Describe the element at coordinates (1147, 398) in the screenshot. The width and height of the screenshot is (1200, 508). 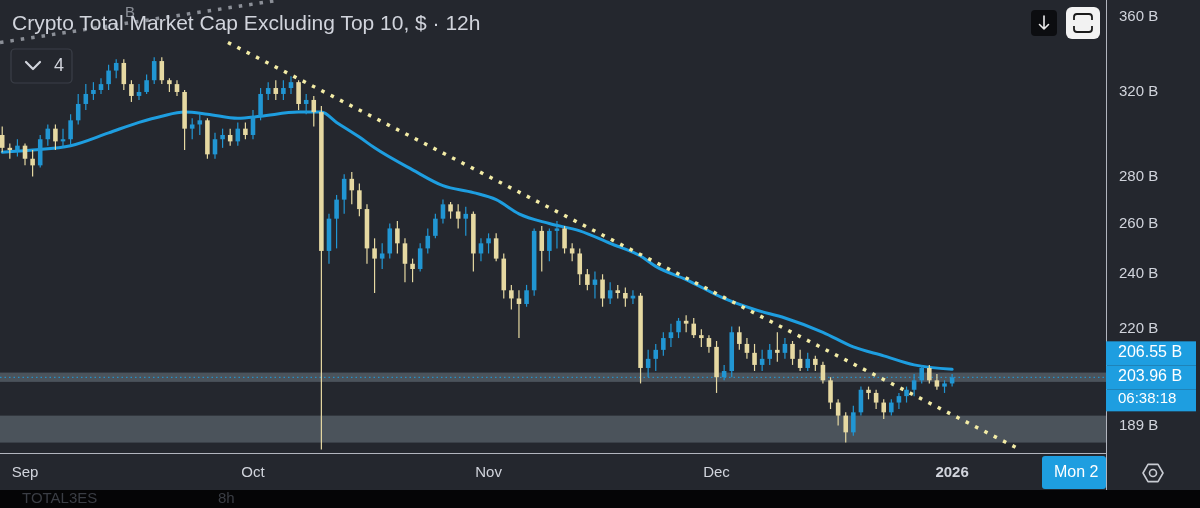
I see `text: 06:38:18` at that location.